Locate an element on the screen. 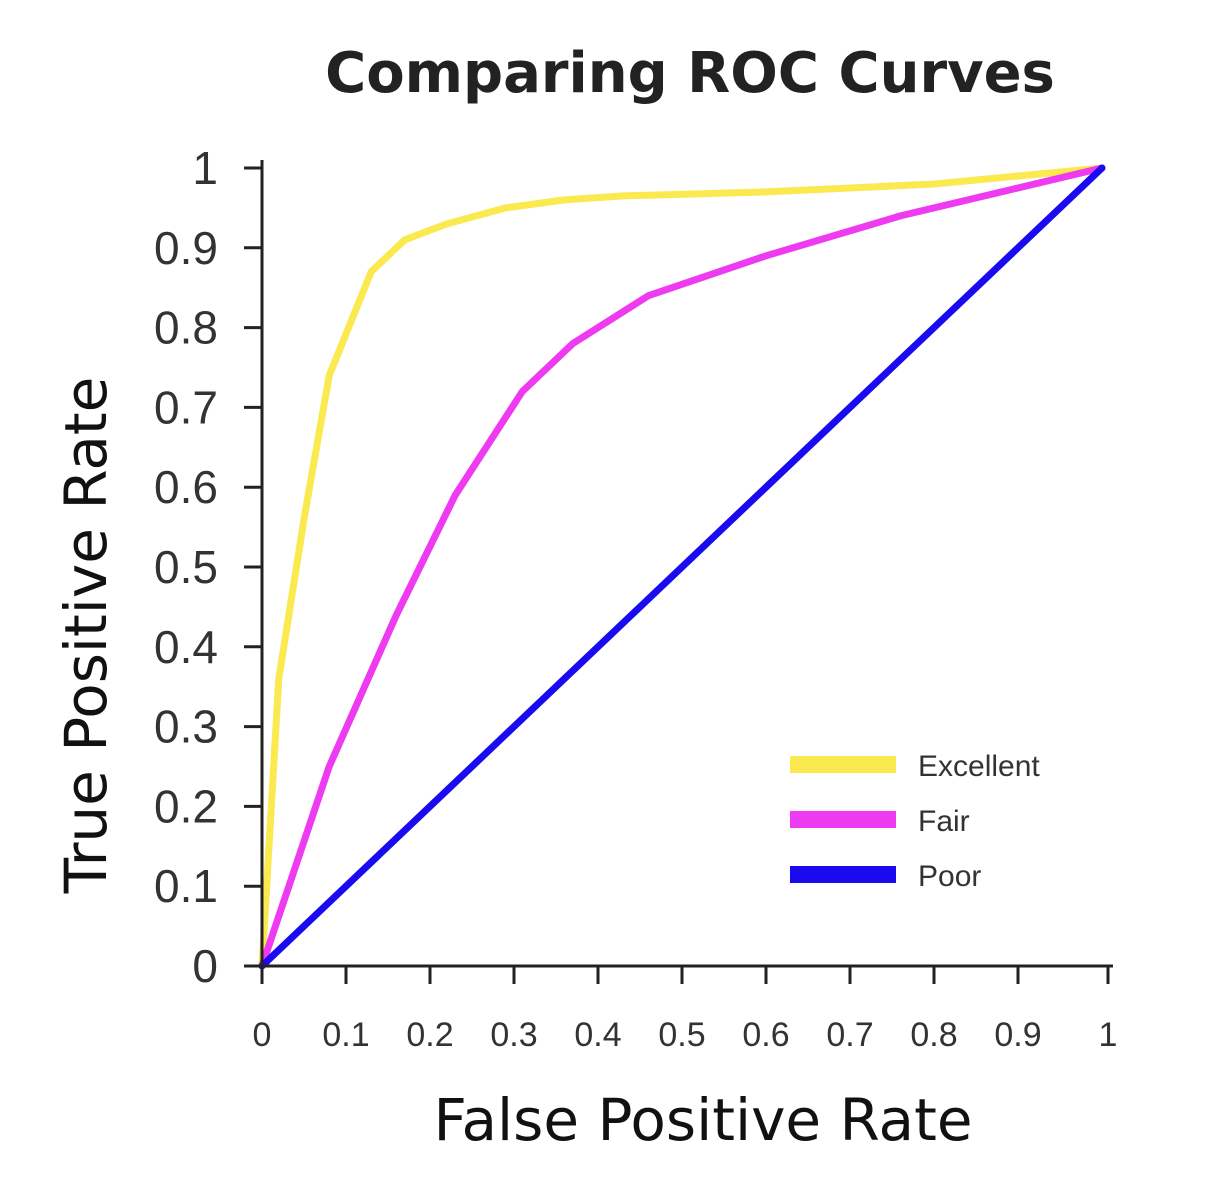  y-tick-label: 0.2 is located at coordinates (186, 806).